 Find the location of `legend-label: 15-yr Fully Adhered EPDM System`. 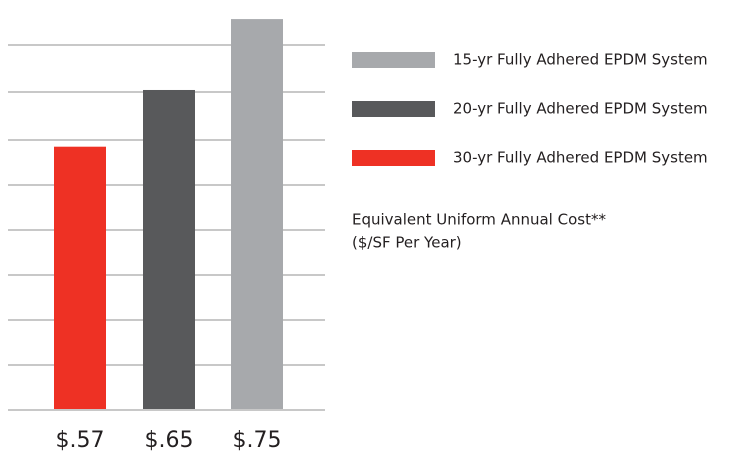

legend-label: 15-yr Fully Adhered EPDM System is located at coordinates (580, 60).